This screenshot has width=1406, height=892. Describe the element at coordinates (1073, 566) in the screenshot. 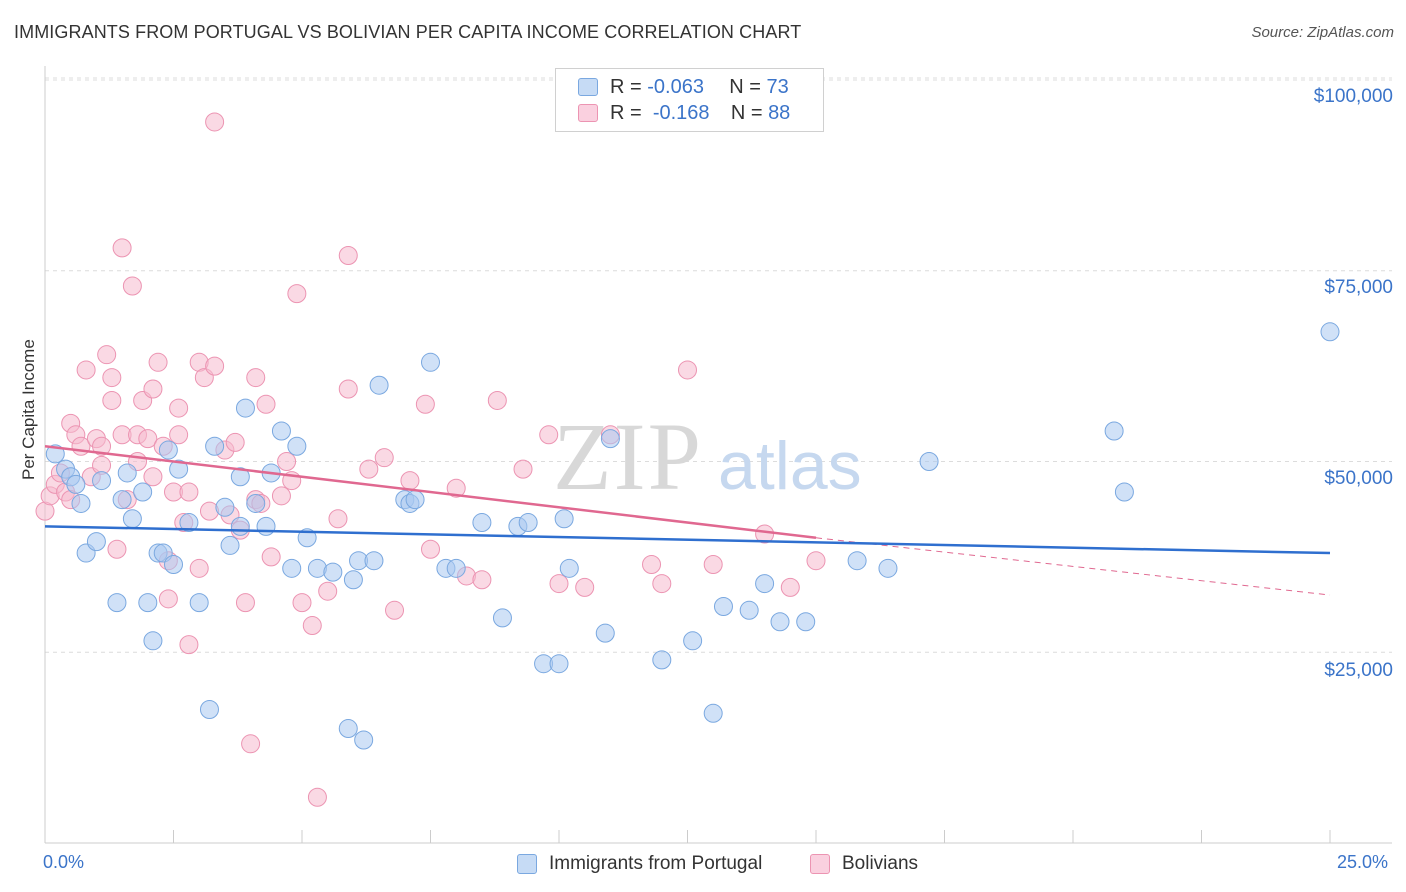

I see `trend-line-bolivians-extension` at that location.